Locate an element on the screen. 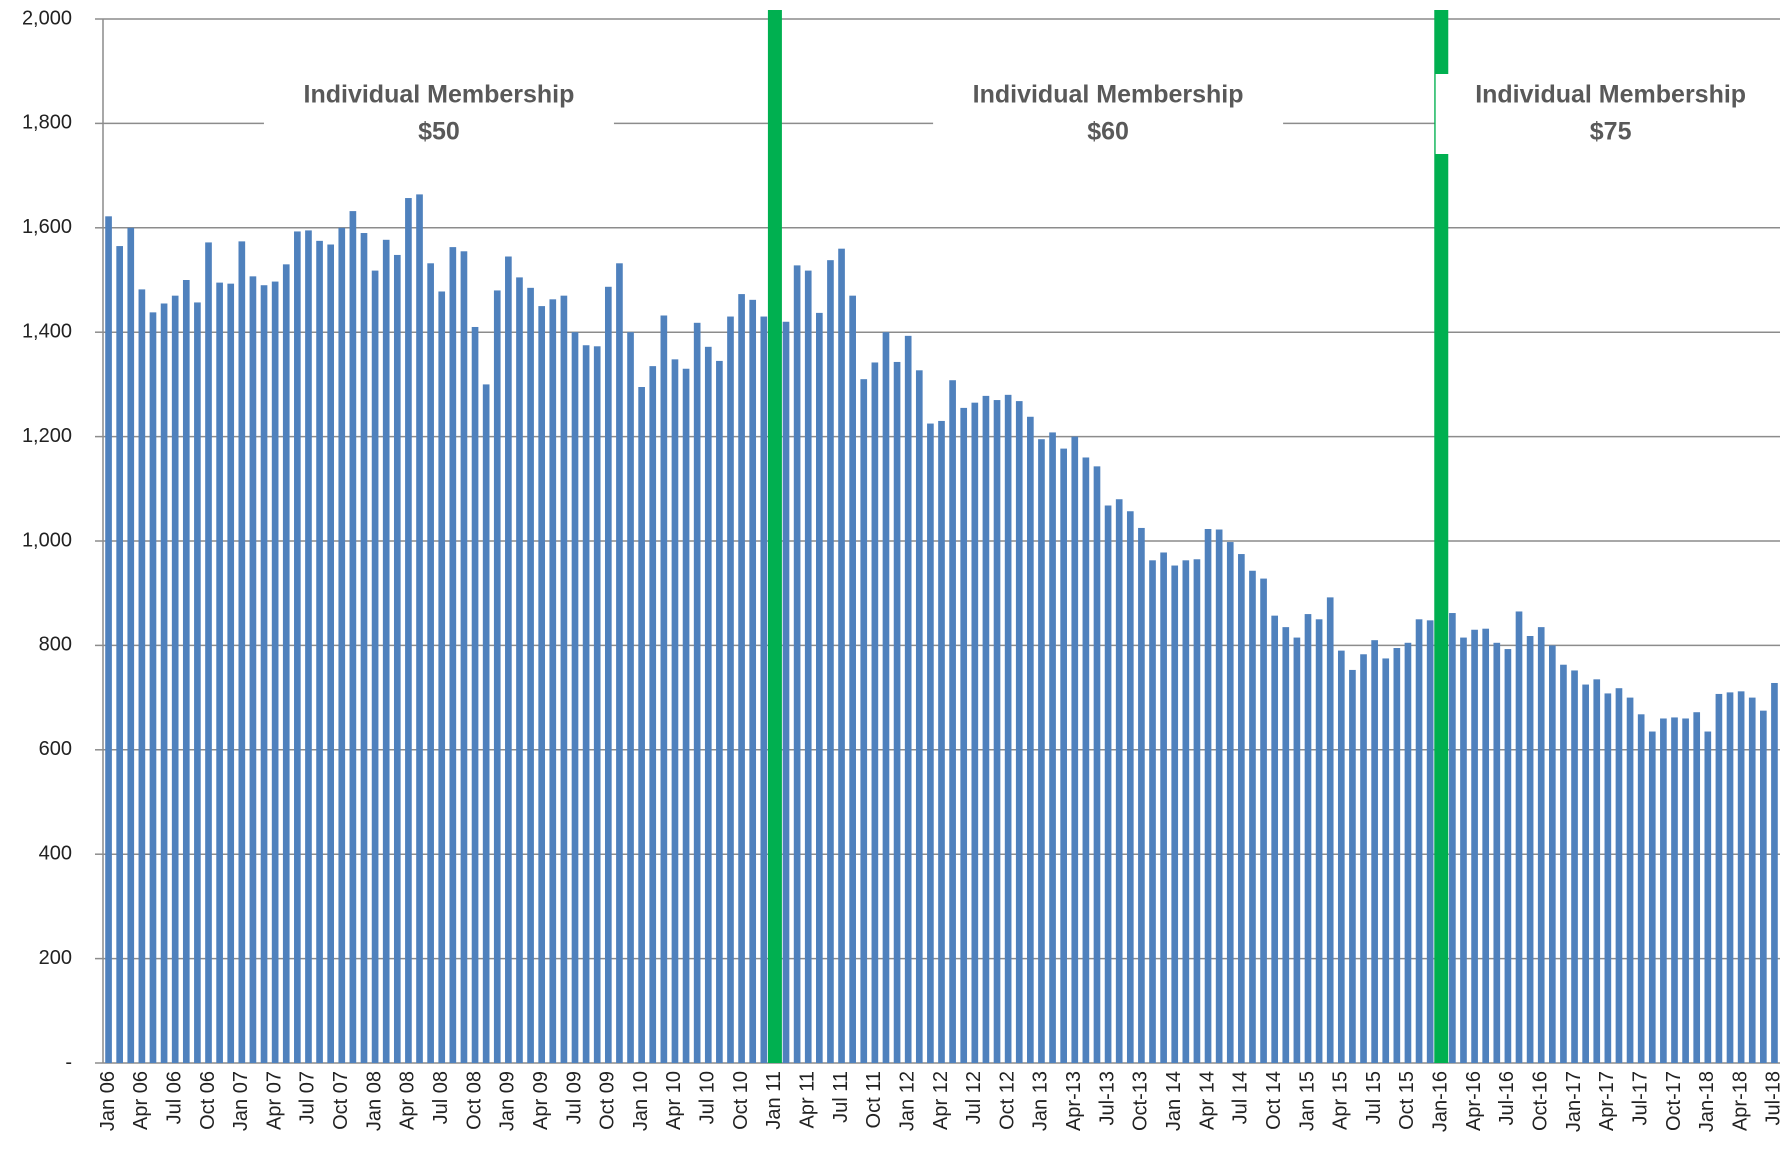 This screenshot has height=1155, width=1789. x-tick-label: Jul-16 is located at coordinates (1507, 1098).